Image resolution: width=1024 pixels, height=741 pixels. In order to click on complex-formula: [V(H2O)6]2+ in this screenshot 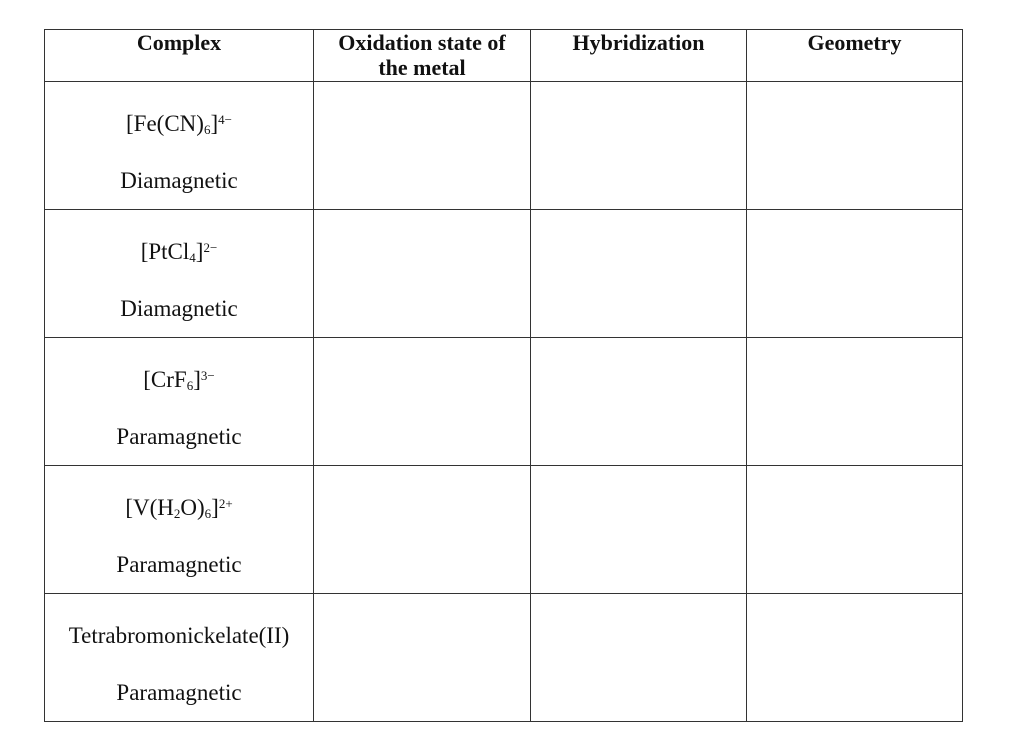, I will do `click(179, 508)`.